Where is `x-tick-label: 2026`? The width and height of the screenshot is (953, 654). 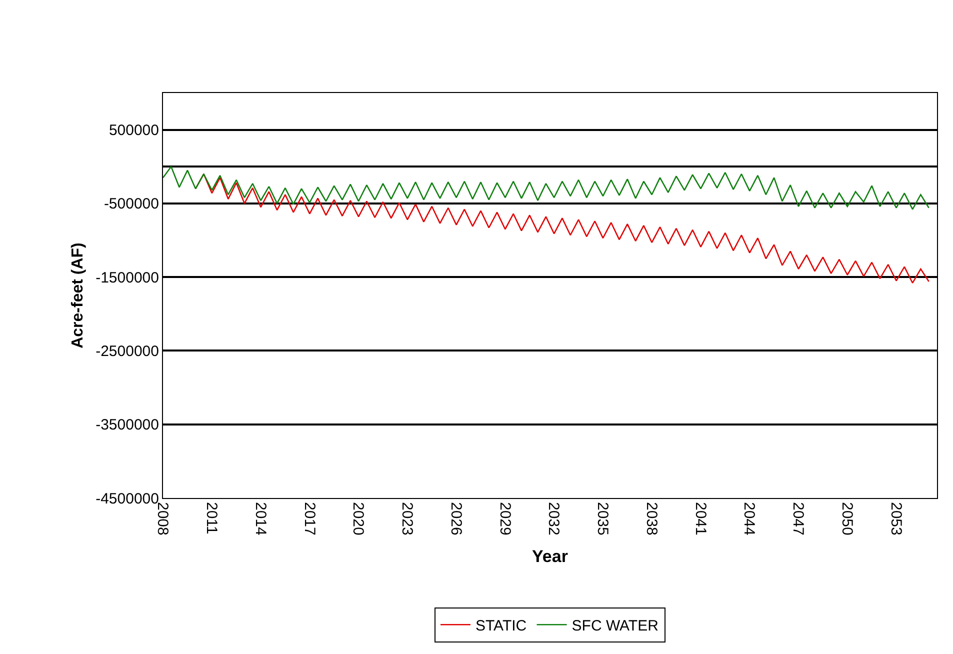
x-tick-label: 2026 is located at coordinates (455, 519).